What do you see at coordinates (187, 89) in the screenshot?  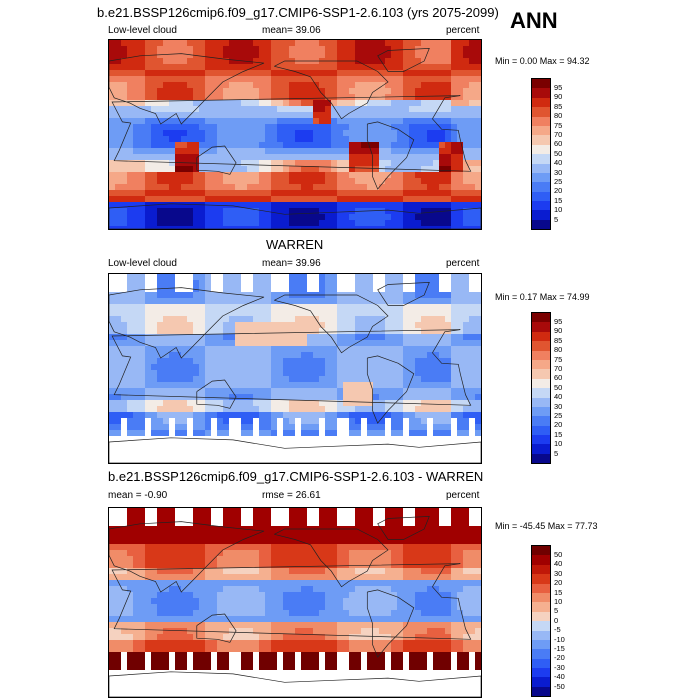 I see `coastline` at bounding box center [187, 89].